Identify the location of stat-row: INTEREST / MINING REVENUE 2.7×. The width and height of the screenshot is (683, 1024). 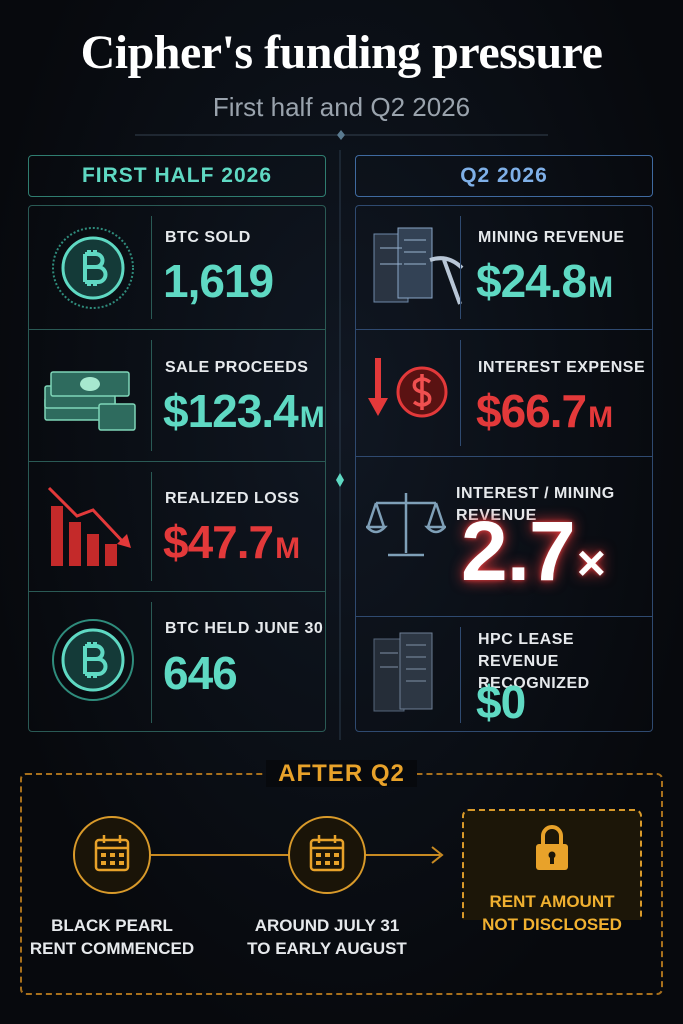
(504, 536).